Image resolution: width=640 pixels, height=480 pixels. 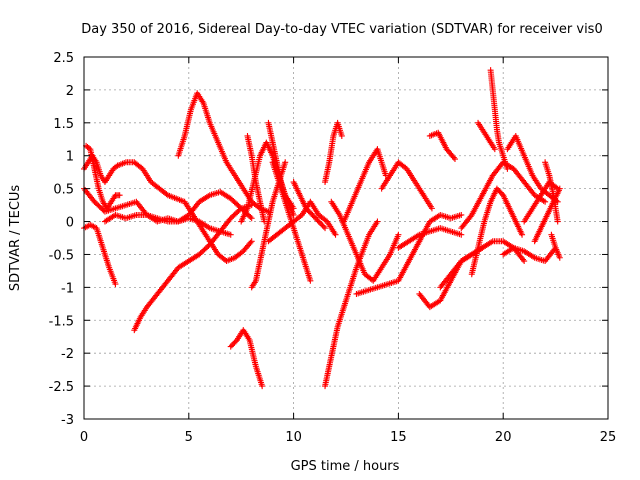 I want to click on y-tick-label: 1.5, so click(x=63, y=124).